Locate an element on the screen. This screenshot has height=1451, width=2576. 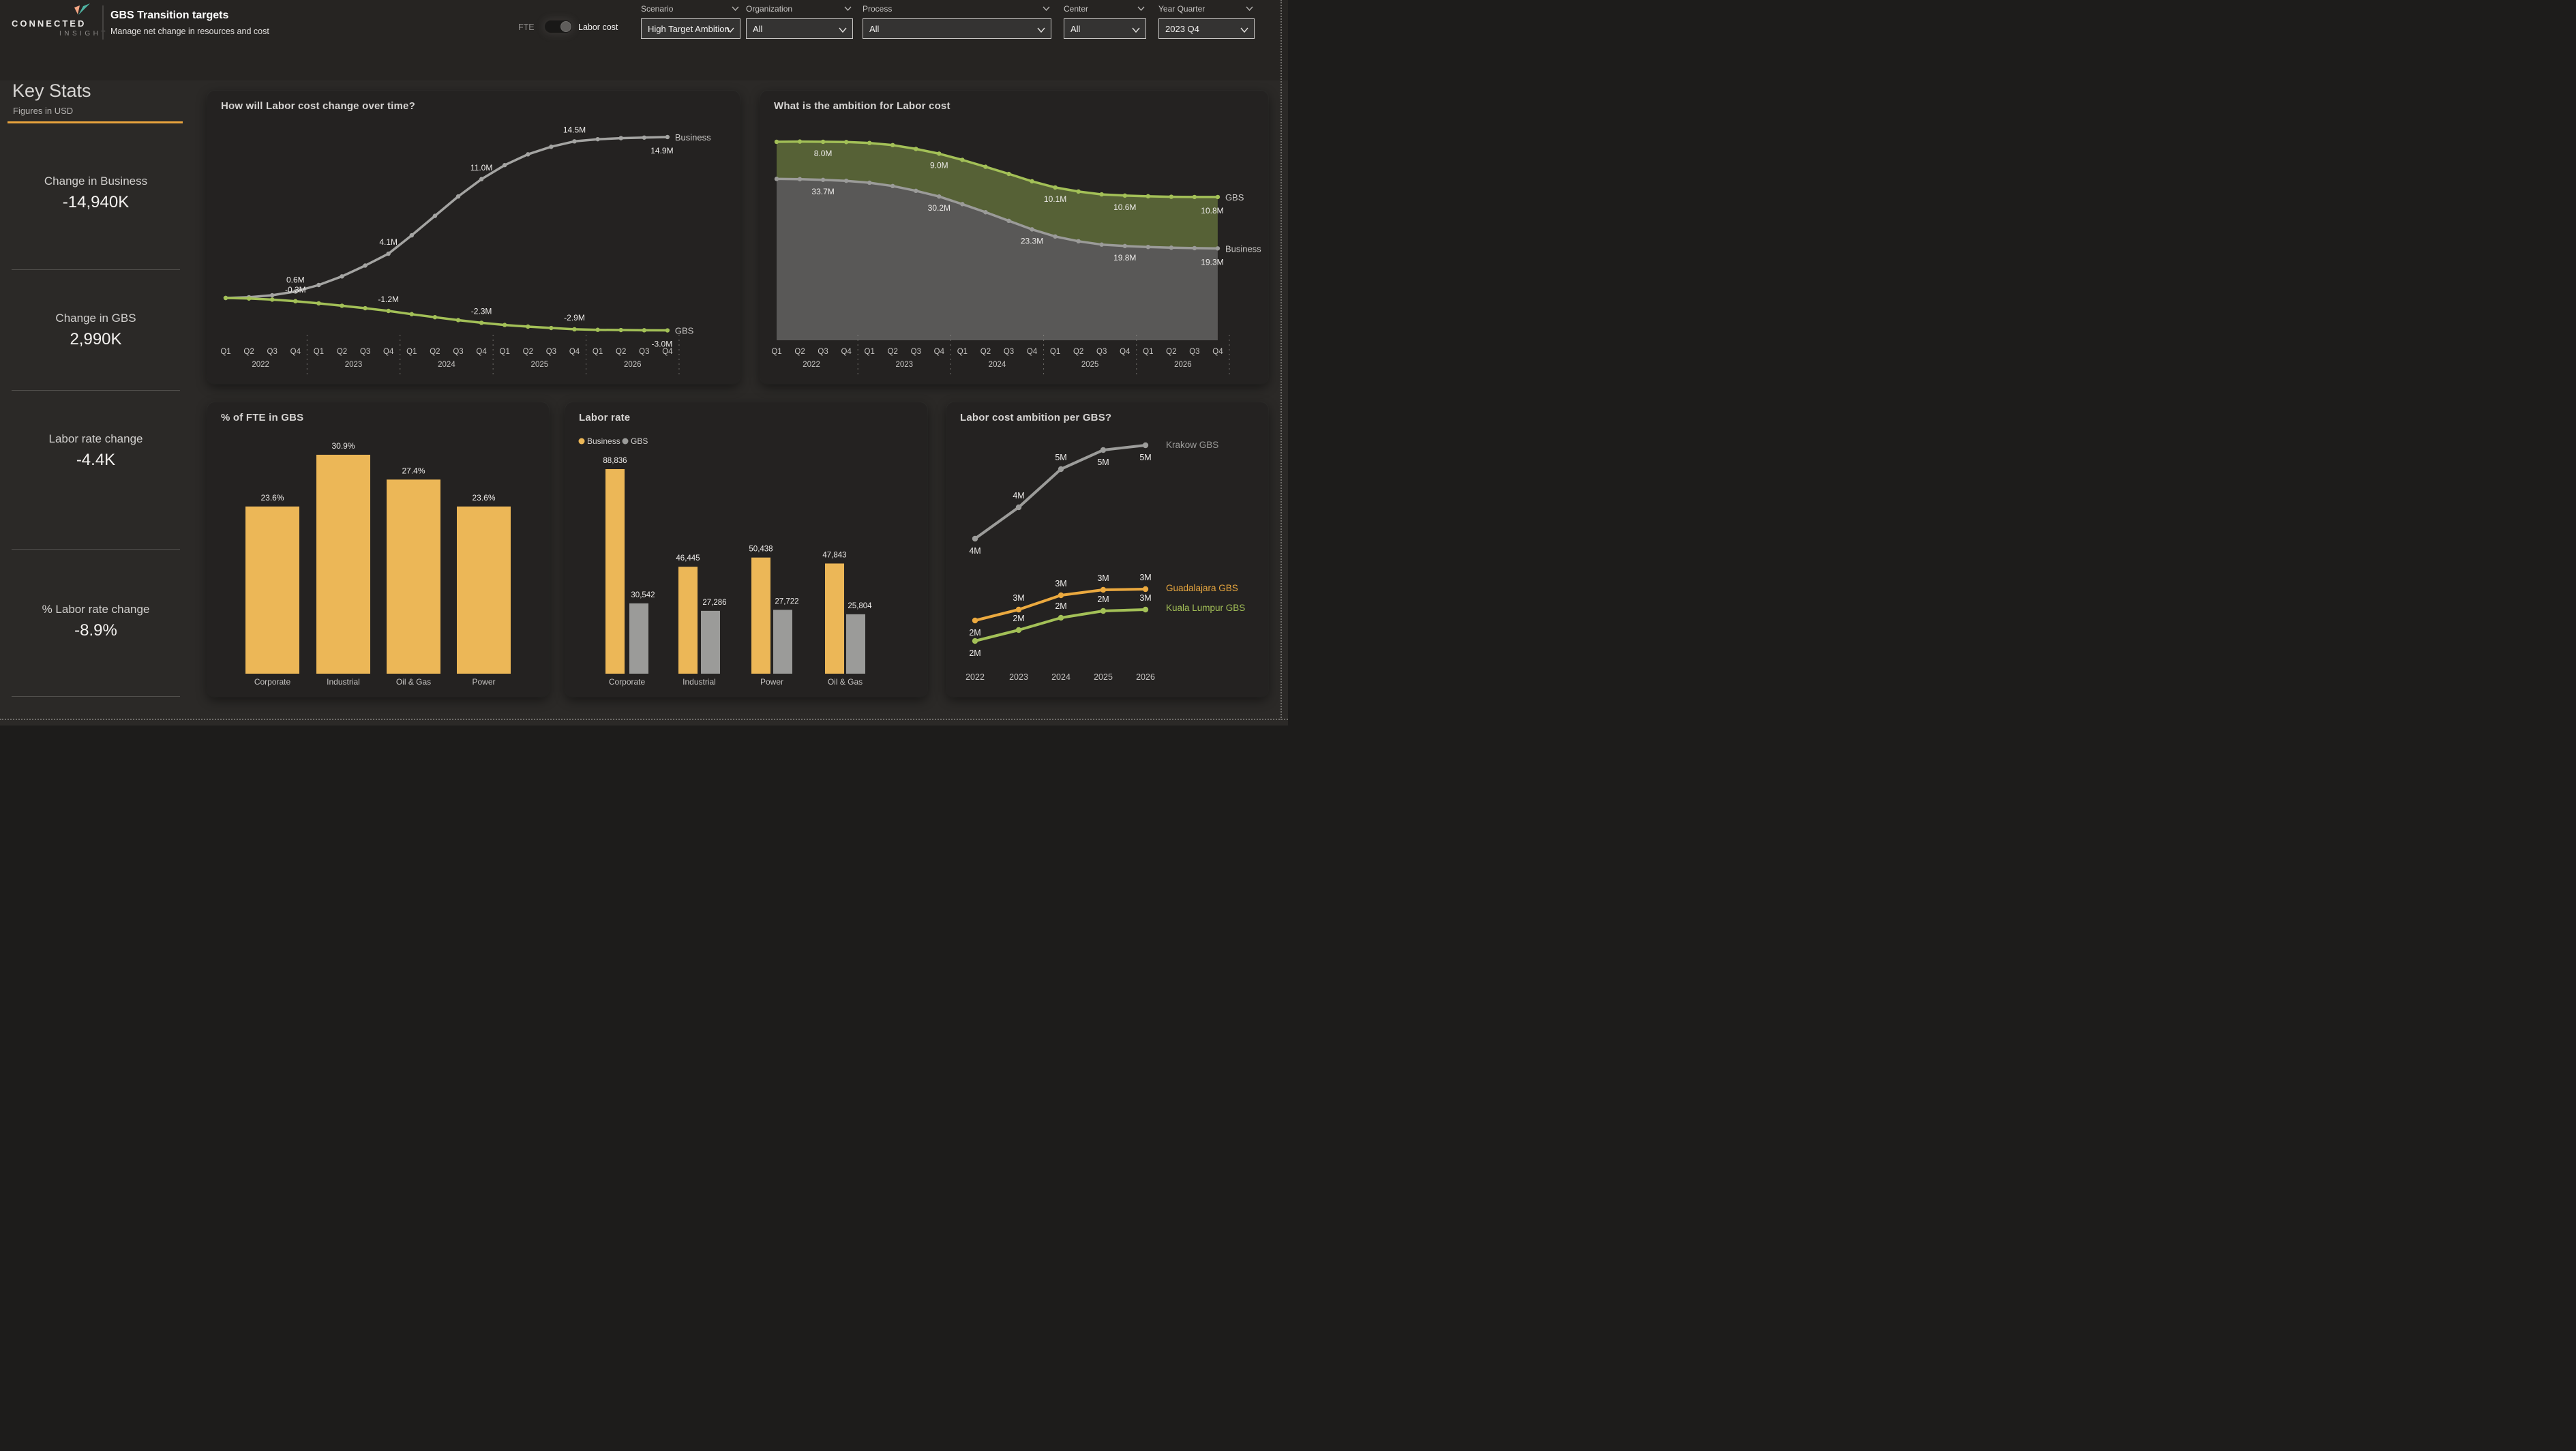
fte-labor-cost-toggle is located at coordinates (558, 27).